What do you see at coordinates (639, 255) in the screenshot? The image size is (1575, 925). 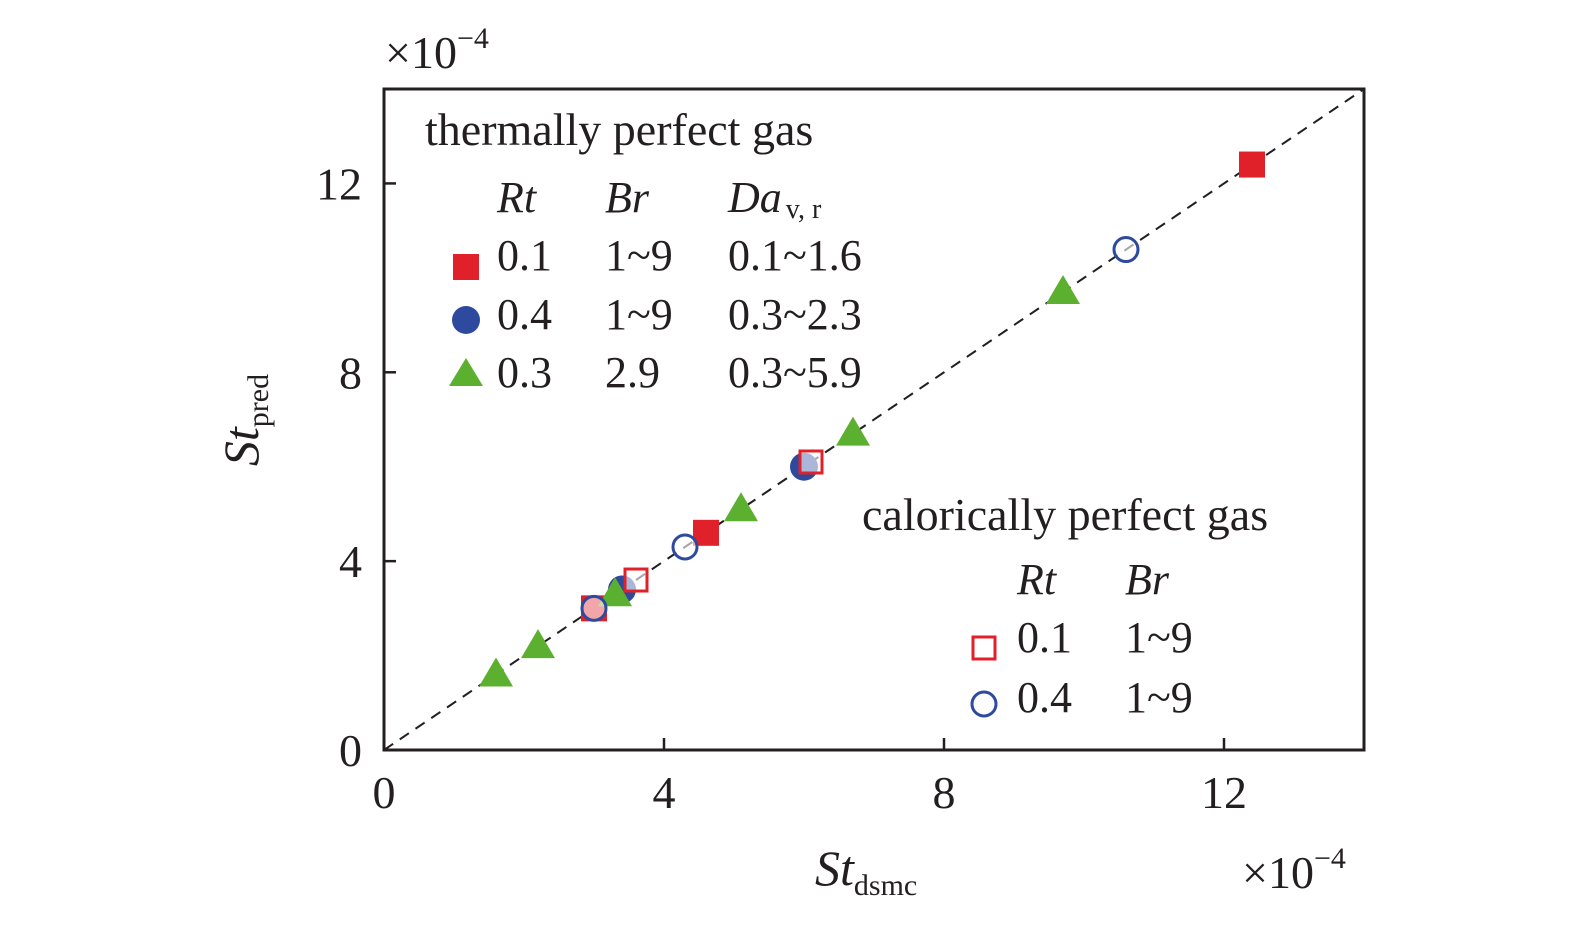 I see `legend-1-row-1-br: 1~9` at bounding box center [639, 255].